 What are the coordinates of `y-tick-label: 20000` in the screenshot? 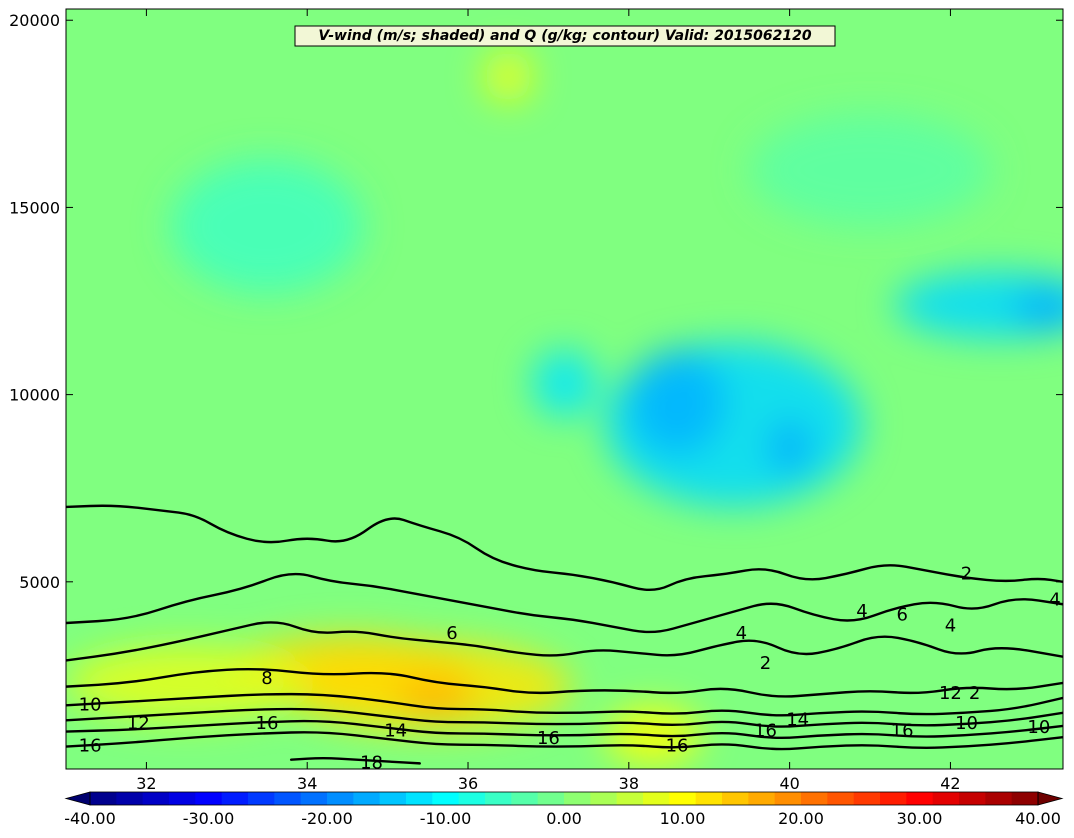 It's located at (34, 20).